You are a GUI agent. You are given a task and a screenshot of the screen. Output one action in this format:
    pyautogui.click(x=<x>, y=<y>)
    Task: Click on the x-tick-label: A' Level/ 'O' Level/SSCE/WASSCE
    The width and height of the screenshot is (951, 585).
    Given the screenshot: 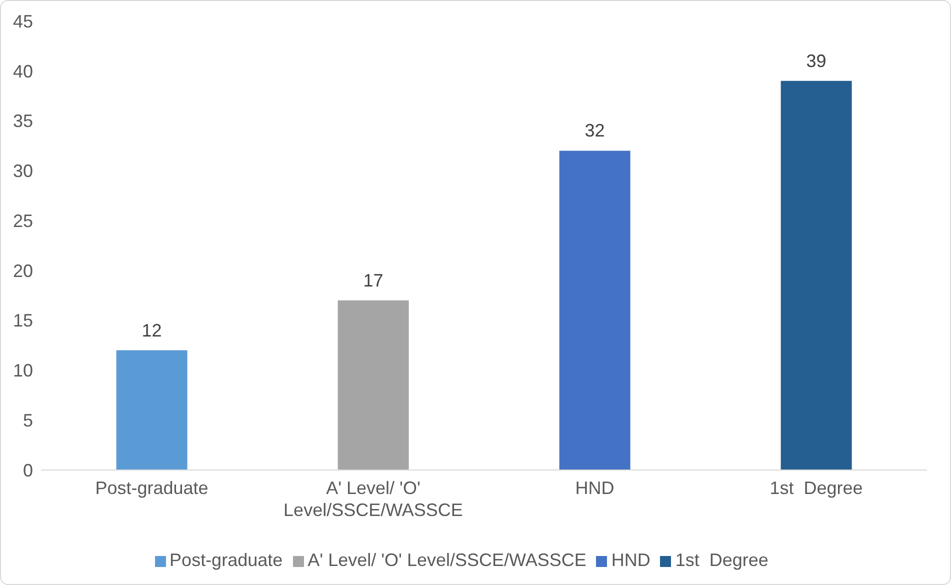 What is the action you would take?
    pyautogui.click(x=373, y=499)
    